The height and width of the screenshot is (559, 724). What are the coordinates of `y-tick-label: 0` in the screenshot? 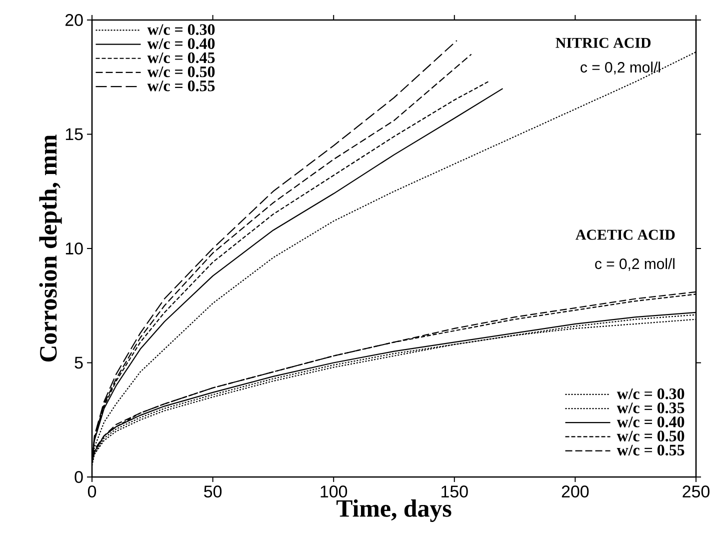 It's located at (78, 477).